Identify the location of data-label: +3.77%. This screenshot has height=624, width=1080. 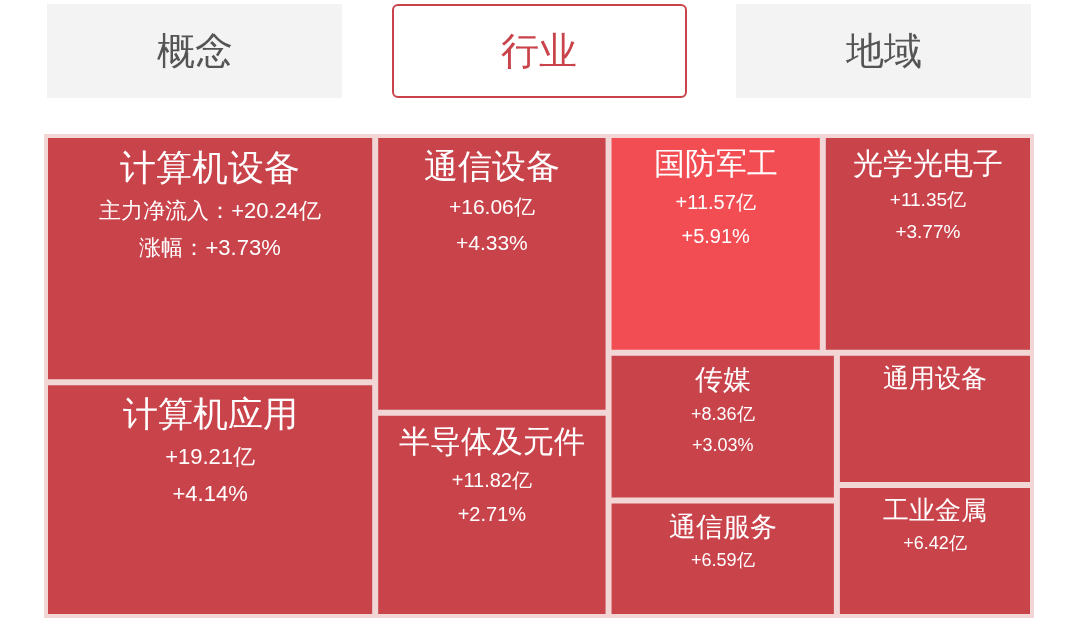
(928, 232).